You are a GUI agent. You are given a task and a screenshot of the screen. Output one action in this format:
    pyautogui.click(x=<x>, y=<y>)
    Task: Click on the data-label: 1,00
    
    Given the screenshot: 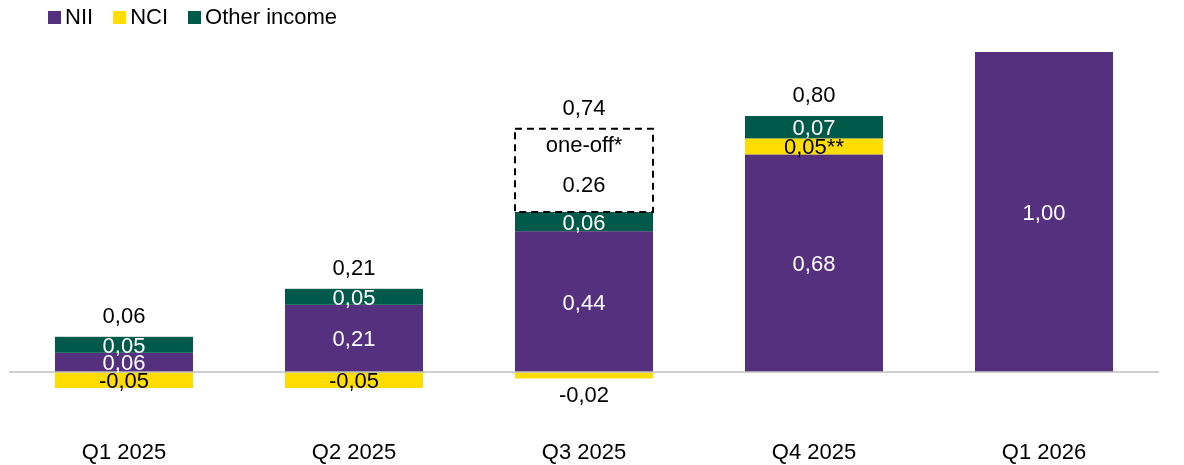 What is the action you would take?
    pyautogui.click(x=1044, y=212)
    